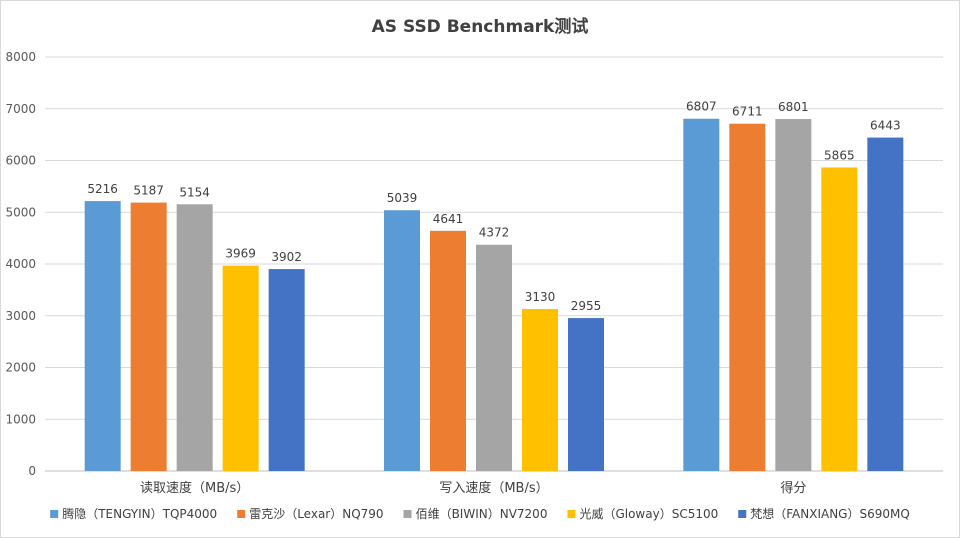 The width and height of the screenshot is (960, 538). I want to click on legend-label: 雷克沙（Lexar）NQ790, so click(316, 514).